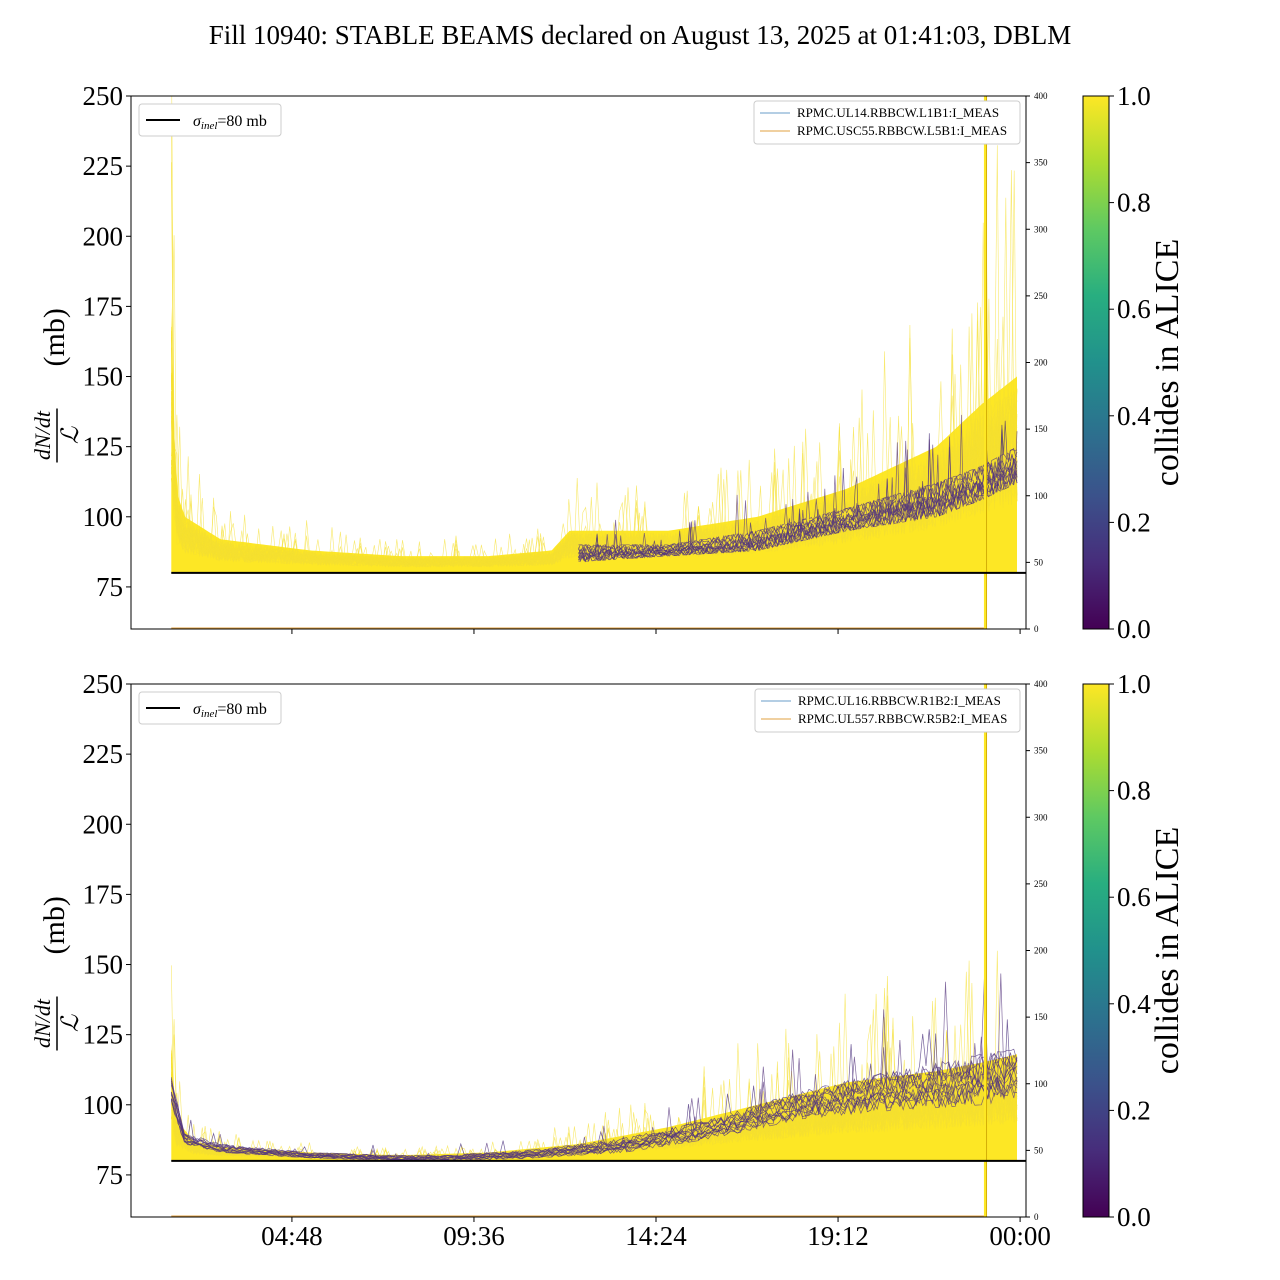 This screenshot has height=1280, width=1280. I want to click on legend-series-label: RPMC.UL14.RBBCW.L1B1:I_MEAS, so click(898, 112).